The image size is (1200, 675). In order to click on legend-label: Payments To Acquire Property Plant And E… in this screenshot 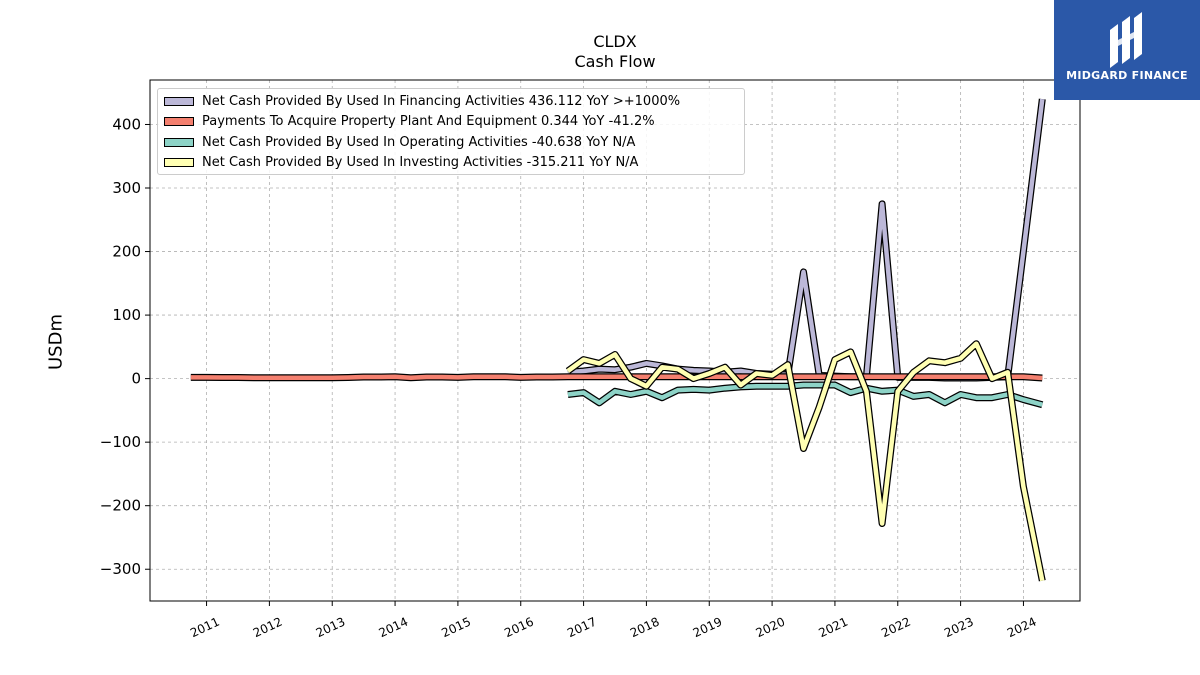, I will do `click(428, 121)`.